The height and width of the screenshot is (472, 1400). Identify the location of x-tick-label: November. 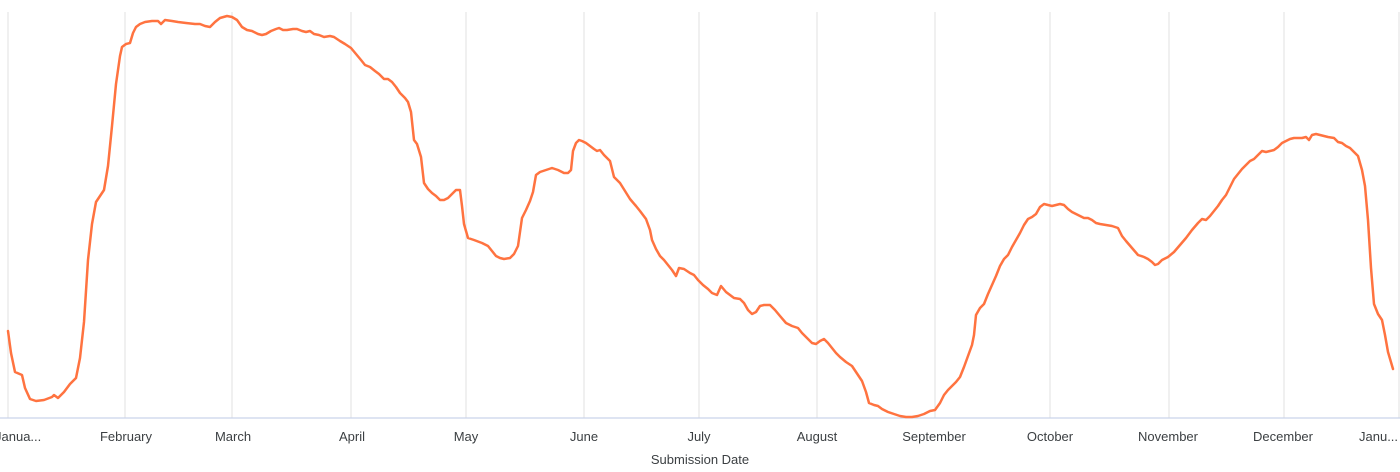
(1168, 436).